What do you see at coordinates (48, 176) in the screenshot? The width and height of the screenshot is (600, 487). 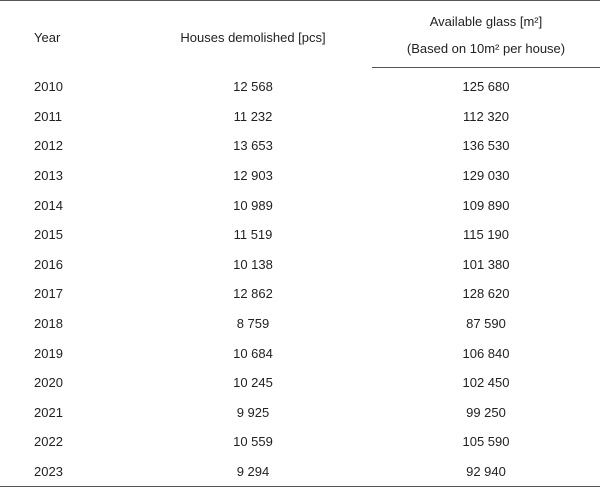 I see `cell-year: 2013` at bounding box center [48, 176].